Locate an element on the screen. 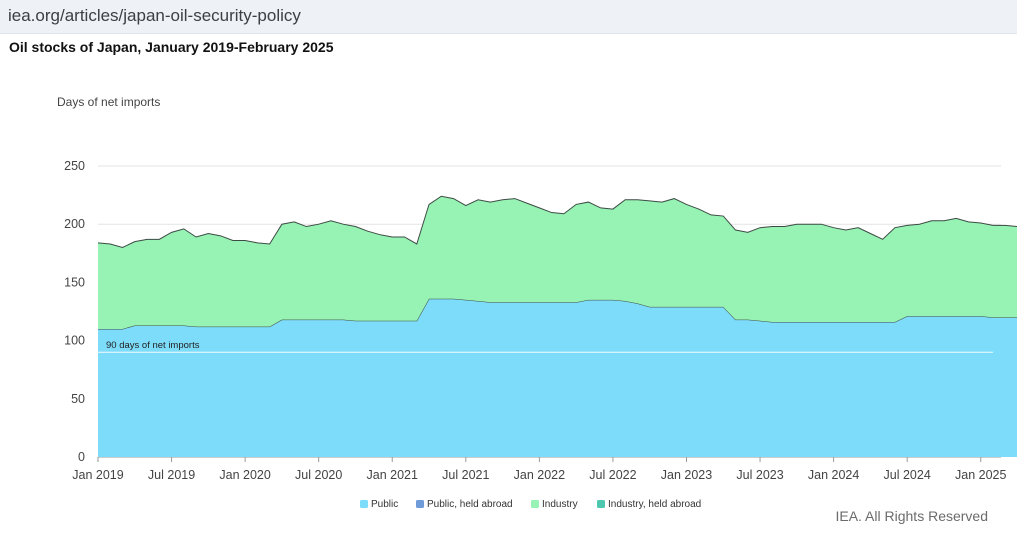 This screenshot has width=1017, height=534. y-tick-label: 200 is located at coordinates (74, 224).